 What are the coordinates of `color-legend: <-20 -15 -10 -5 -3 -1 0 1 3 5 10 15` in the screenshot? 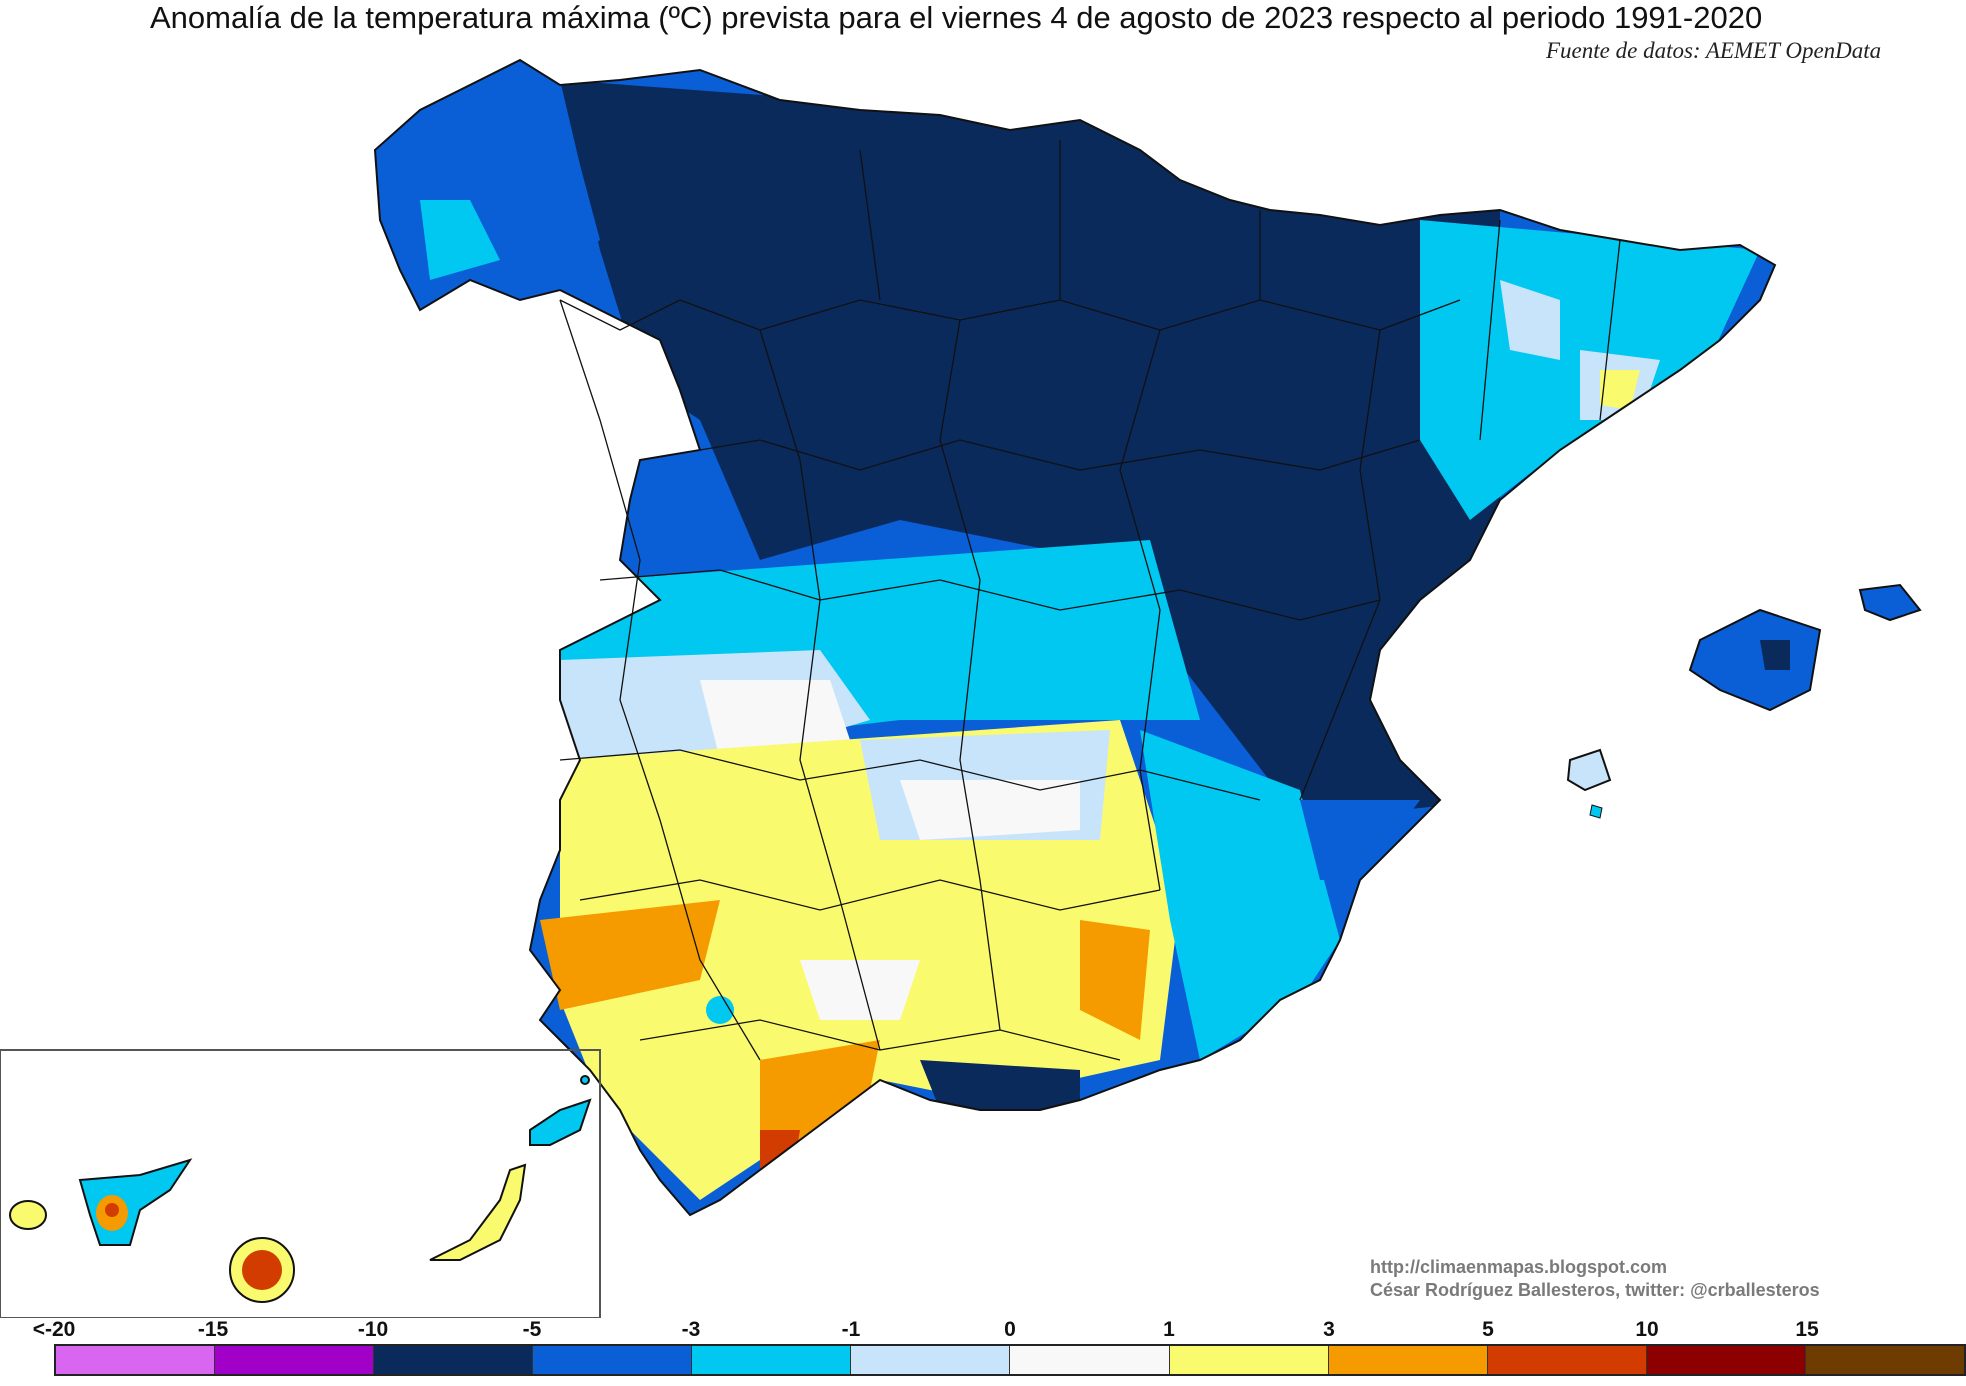 It's located at (983, 1352).